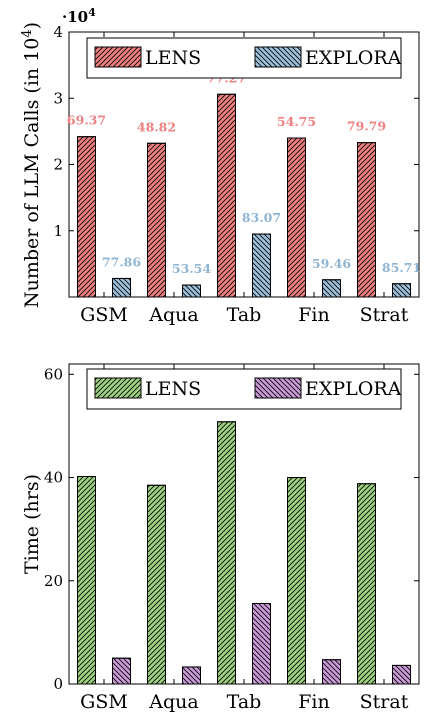 The width and height of the screenshot is (444, 722). I want to click on bar-lens-strat-bottom-hatch, so click(366, 584).